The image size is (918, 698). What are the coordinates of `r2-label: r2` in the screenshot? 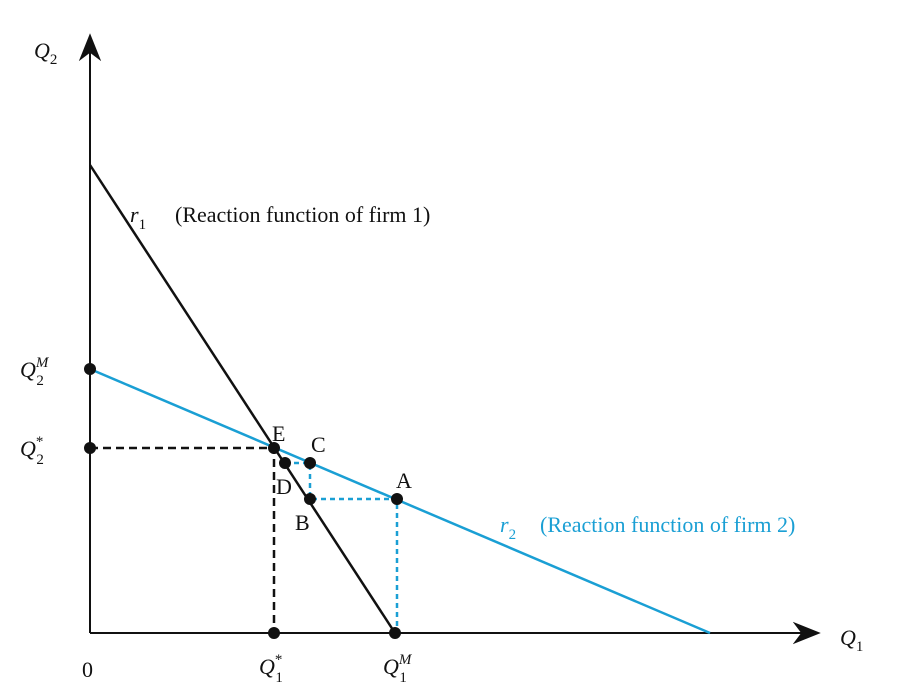 It's located at (508, 527).